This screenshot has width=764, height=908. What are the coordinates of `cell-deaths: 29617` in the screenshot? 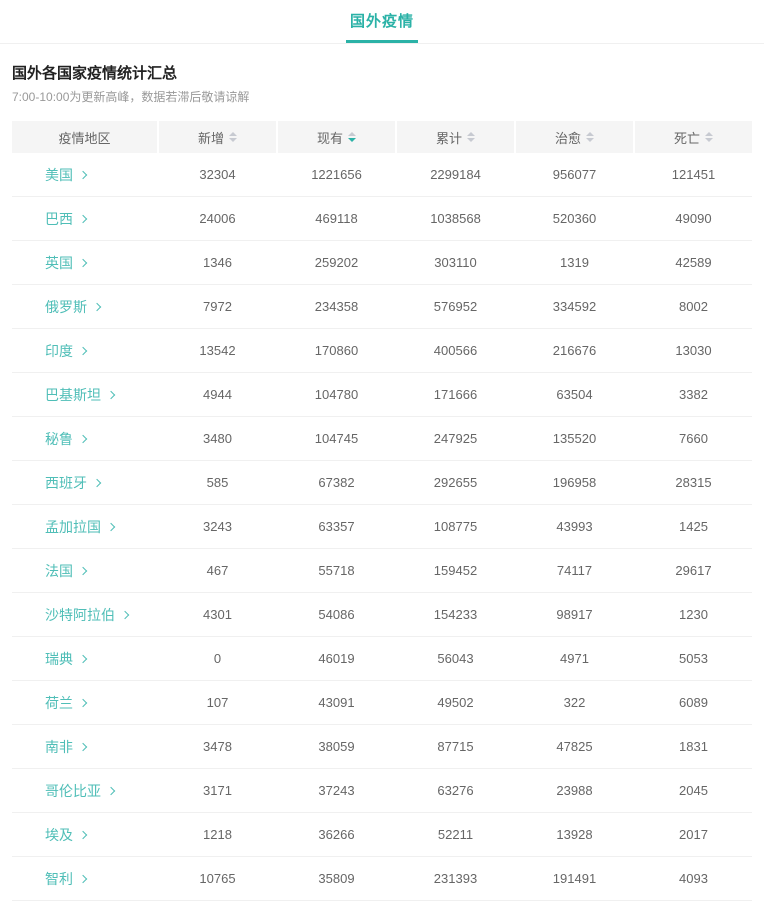 It's located at (693, 570).